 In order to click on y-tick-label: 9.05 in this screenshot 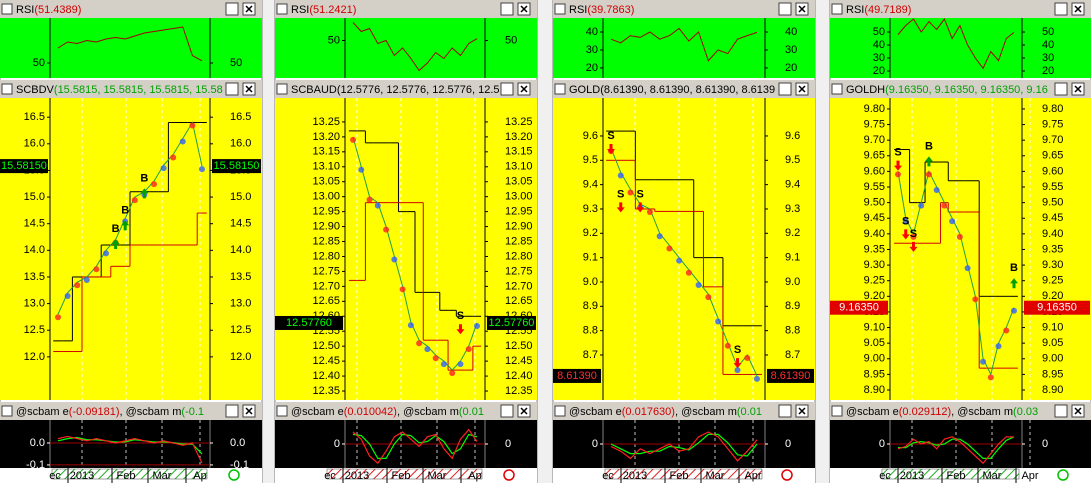, I will do `click(874, 343)`.